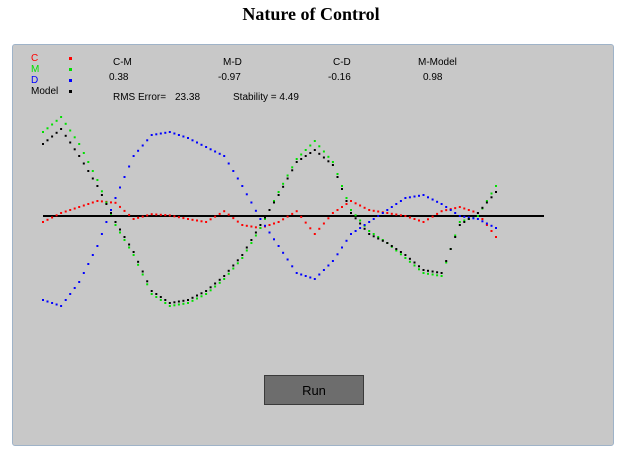 The image size is (622, 453). What do you see at coordinates (188, 97) in the screenshot?
I see `rms-error-value: 23.38` at bounding box center [188, 97].